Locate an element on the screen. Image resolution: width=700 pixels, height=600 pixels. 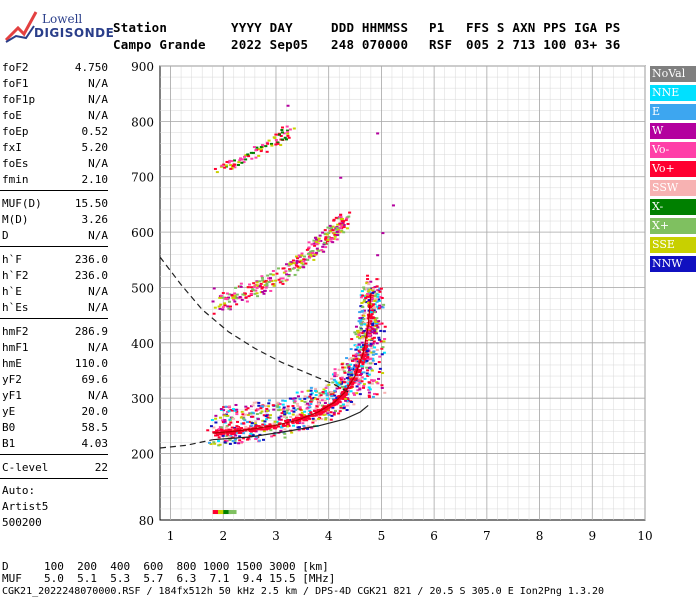
x-tick-label: 4 is located at coordinates (329, 536).